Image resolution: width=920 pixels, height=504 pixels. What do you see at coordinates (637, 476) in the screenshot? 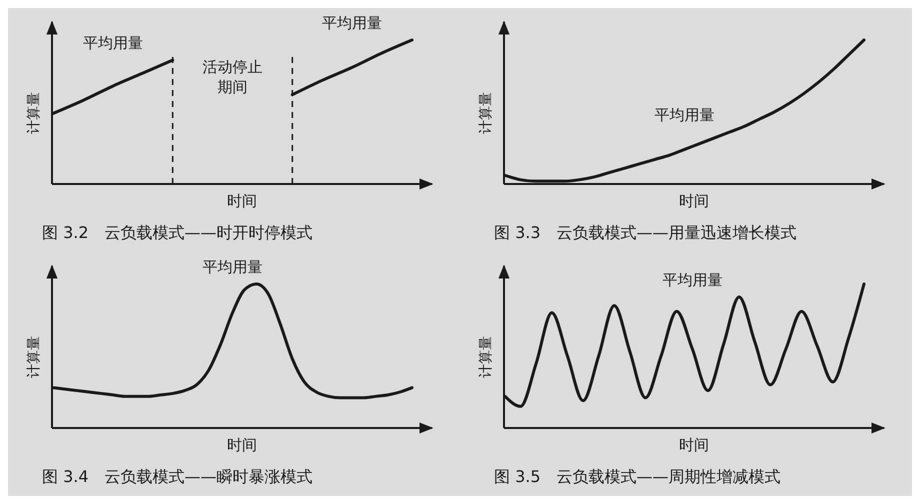
I see `text: 图 3.5 云负载模式——周期性增减模式` at bounding box center [637, 476].